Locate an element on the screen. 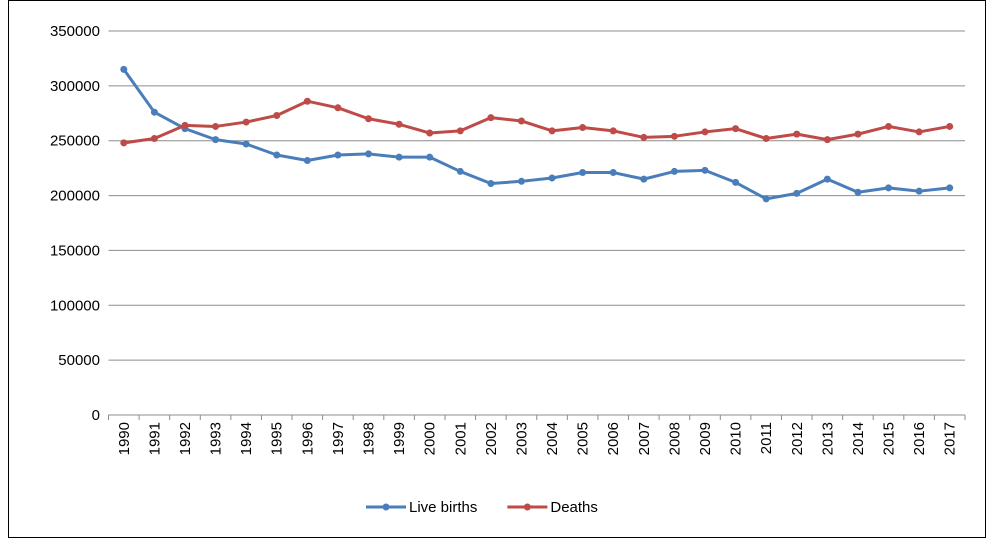  x-tick-label: 1990 is located at coordinates (124, 438).